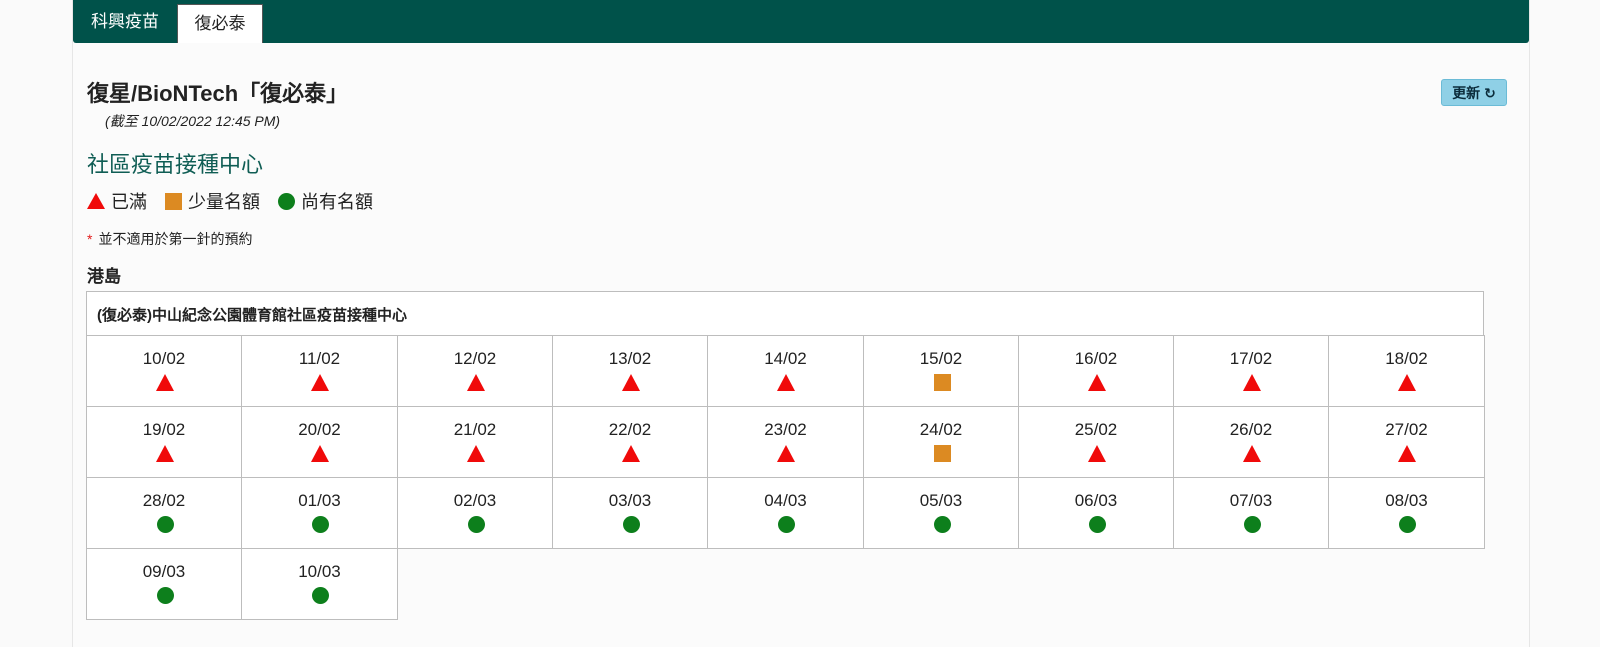 This screenshot has height=647, width=1600. I want to click on slot-date: 22/02, so click(630, 429).